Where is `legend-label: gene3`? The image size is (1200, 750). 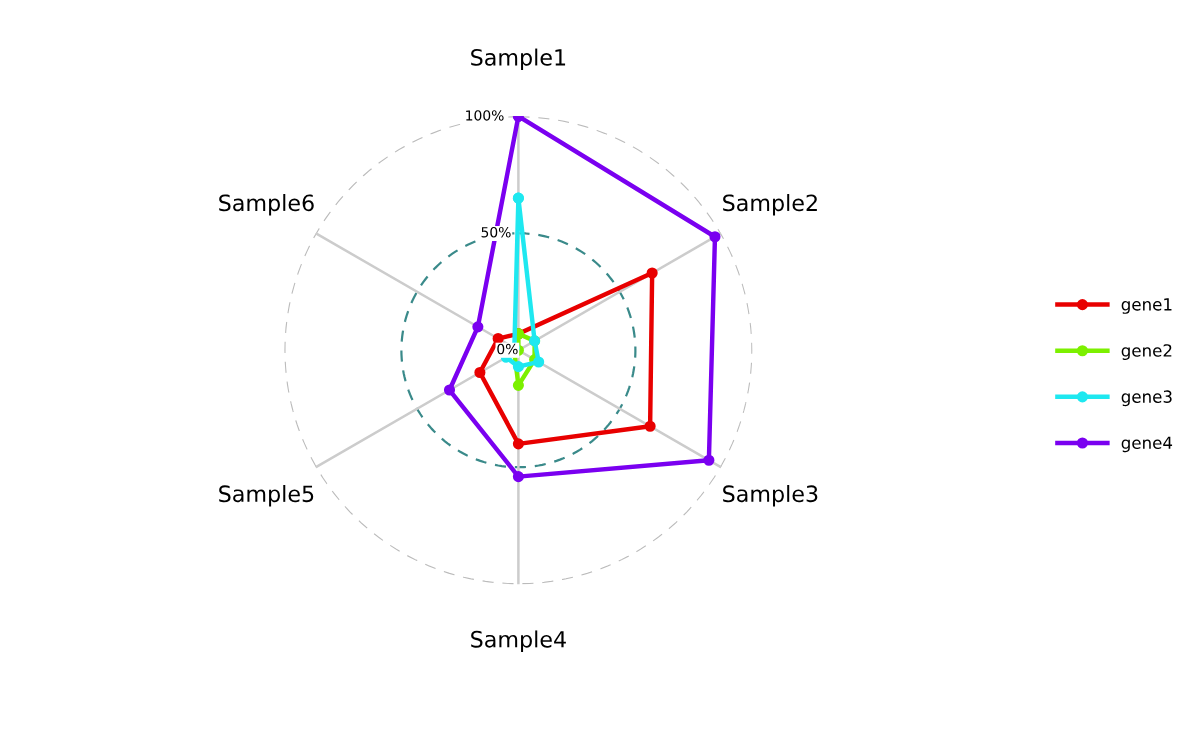
legend-label: gene3 is located at coordinates (1146, 398).